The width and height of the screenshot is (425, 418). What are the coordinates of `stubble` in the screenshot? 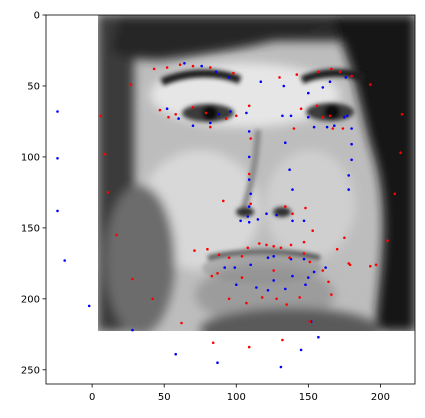 It's located at (262, 268).